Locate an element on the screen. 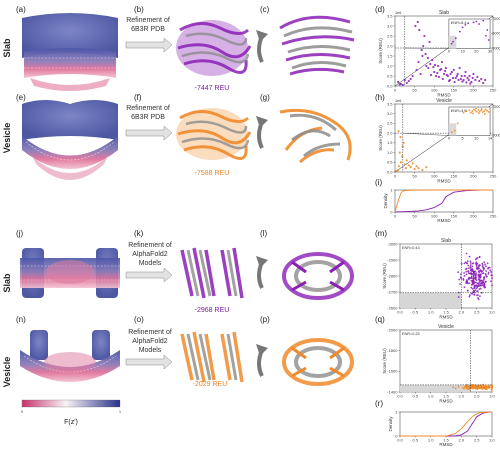 Image resolution: width=500 pixels, height=455 pixels. y-axis-label: Density is located at coordinates (385, 201).